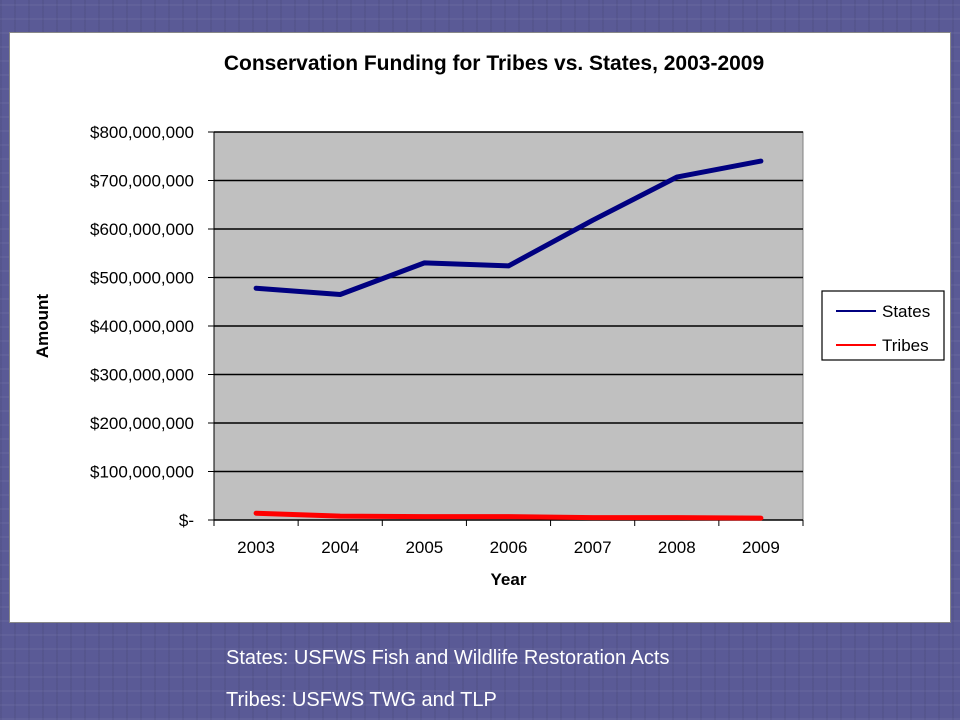 The image size is (960, 720). I want to click on x-tick-label: 2008, so click(677, 547).